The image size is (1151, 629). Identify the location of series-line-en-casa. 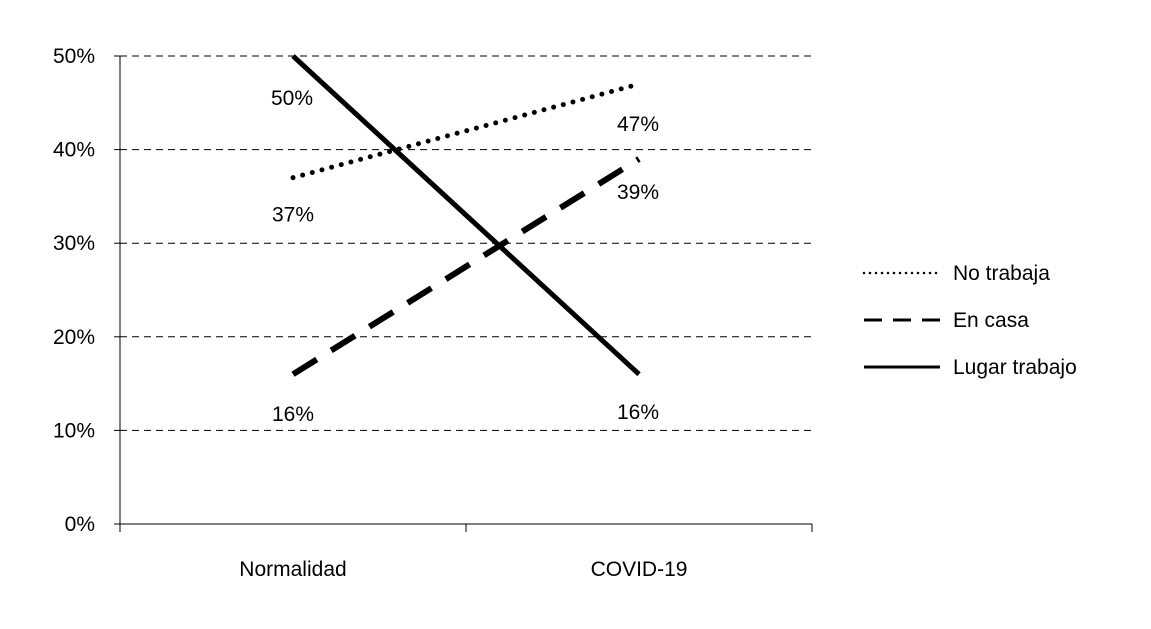
(466, 266).